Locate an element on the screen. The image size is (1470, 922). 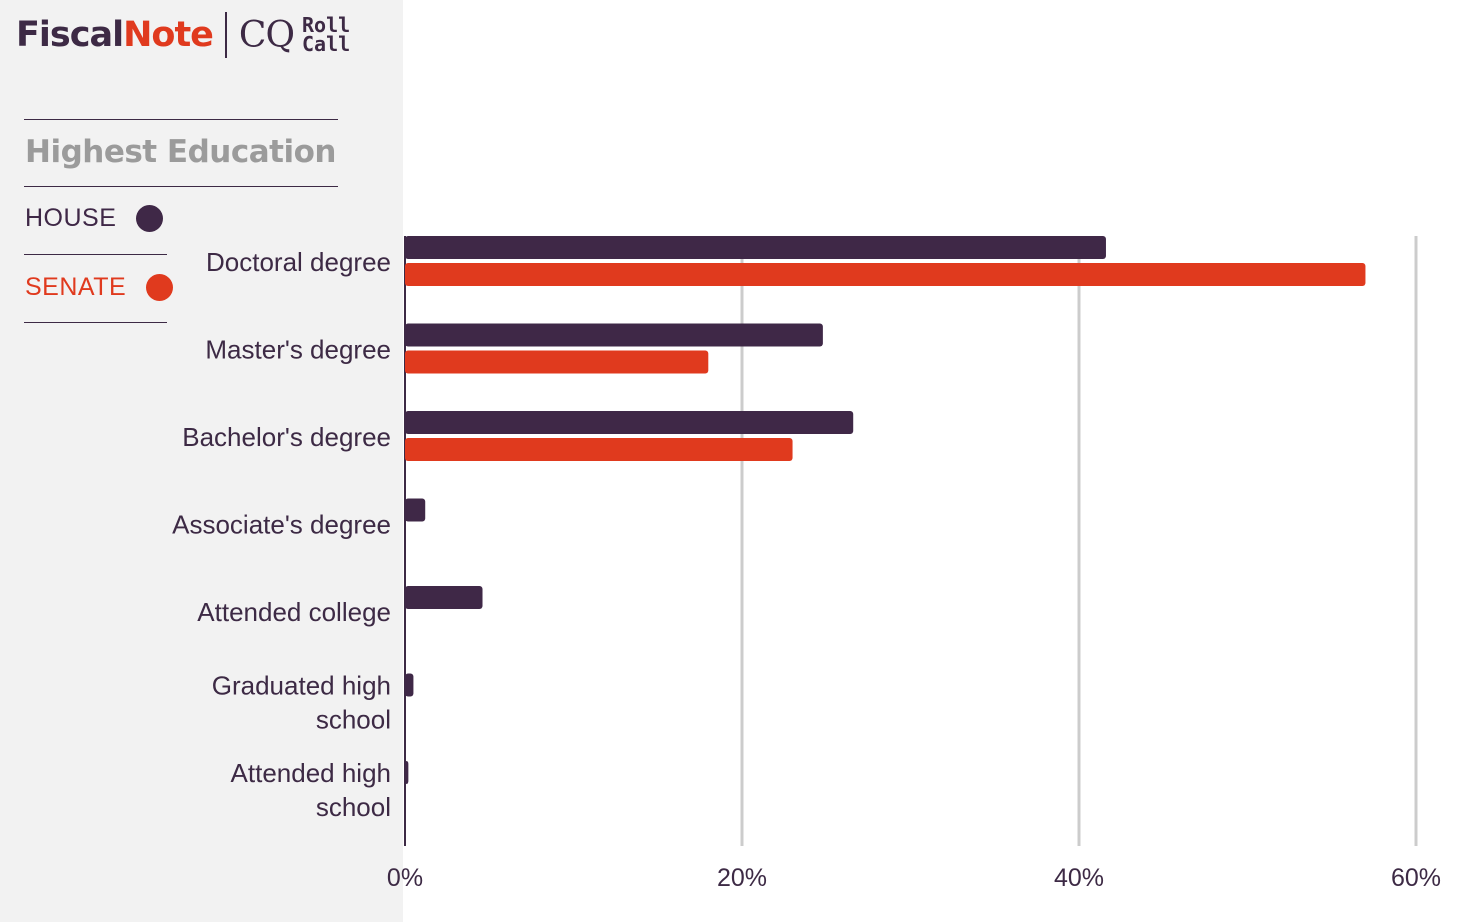
ticks-layer: 0% 20% 40% 60% is located at coordinates (914, 878).